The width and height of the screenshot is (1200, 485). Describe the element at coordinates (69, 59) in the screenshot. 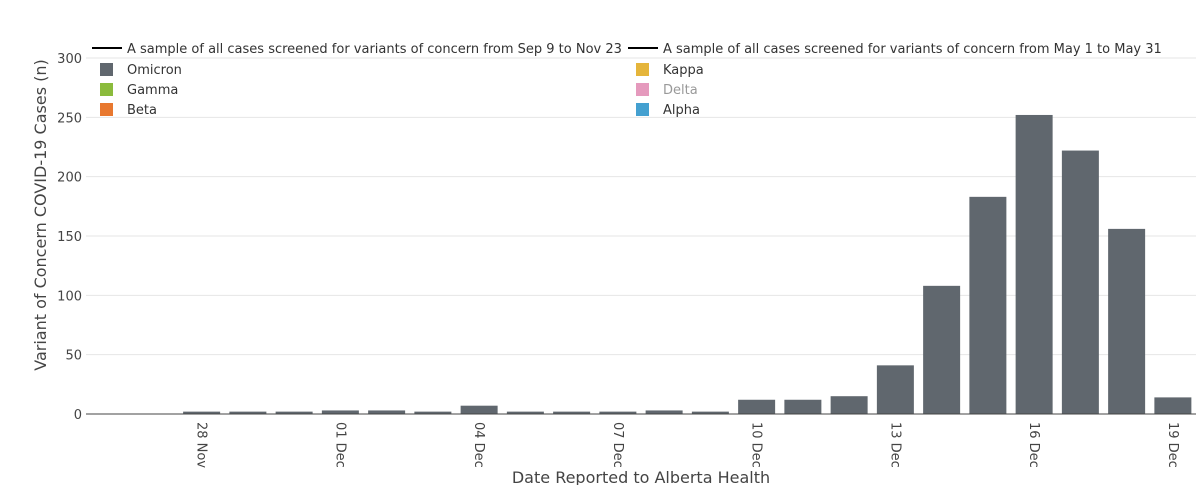

I see `y-tick-label: 300` at that location.